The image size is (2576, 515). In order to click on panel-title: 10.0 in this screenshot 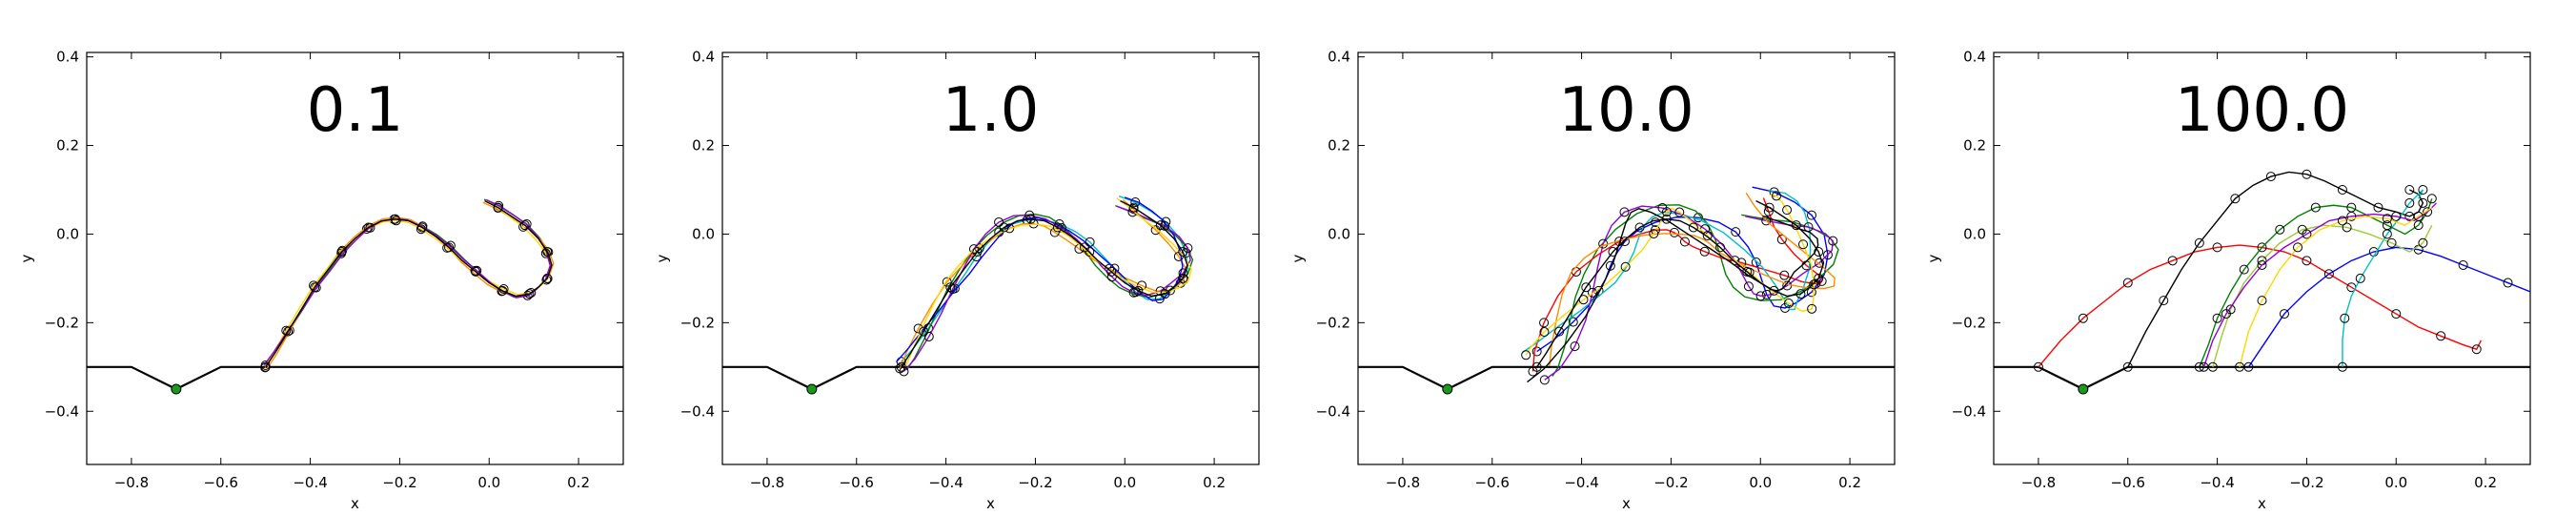, I will do `click(1626, 110)`.